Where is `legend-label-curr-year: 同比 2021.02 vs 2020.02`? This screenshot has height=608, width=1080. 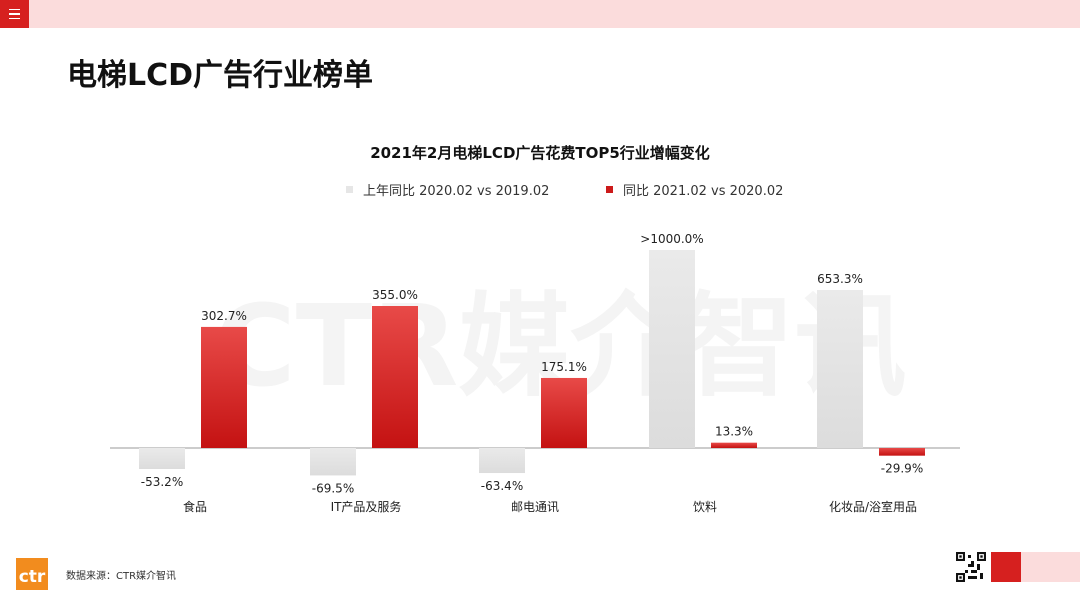
legend-label-curr-year: 同比 2021.02 vs 2020.02 is located at coordinates (703, 191).